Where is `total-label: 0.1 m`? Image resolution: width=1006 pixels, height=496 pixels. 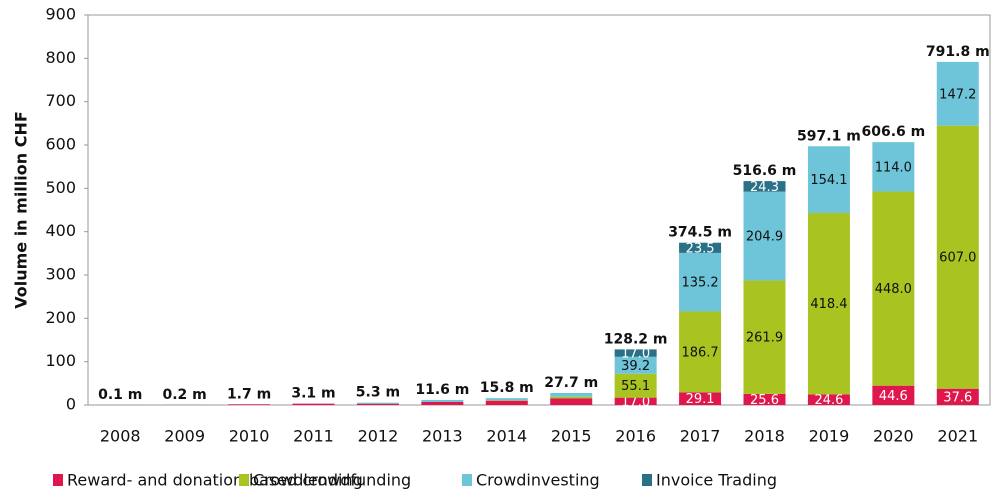 total-label: 0.1 m is located at coordinates (120, 395).